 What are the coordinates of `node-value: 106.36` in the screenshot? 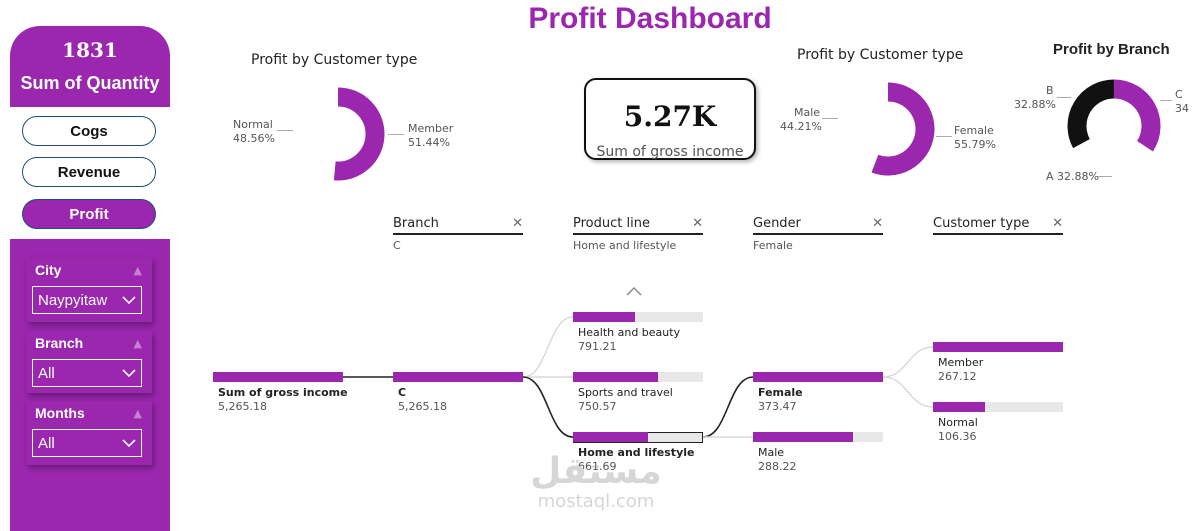 It's located at (957, 436).